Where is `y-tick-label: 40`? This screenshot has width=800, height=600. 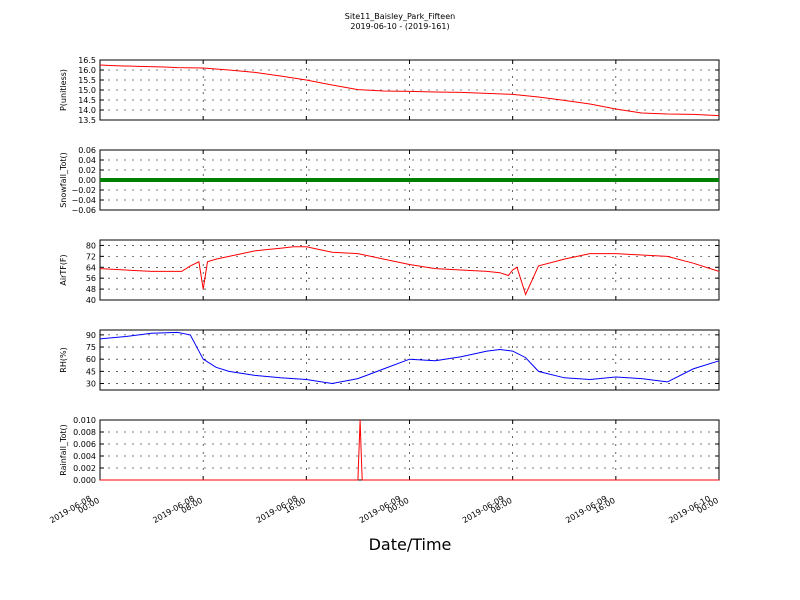
y-tick-label: 40 is located at coordinates (91, 300).